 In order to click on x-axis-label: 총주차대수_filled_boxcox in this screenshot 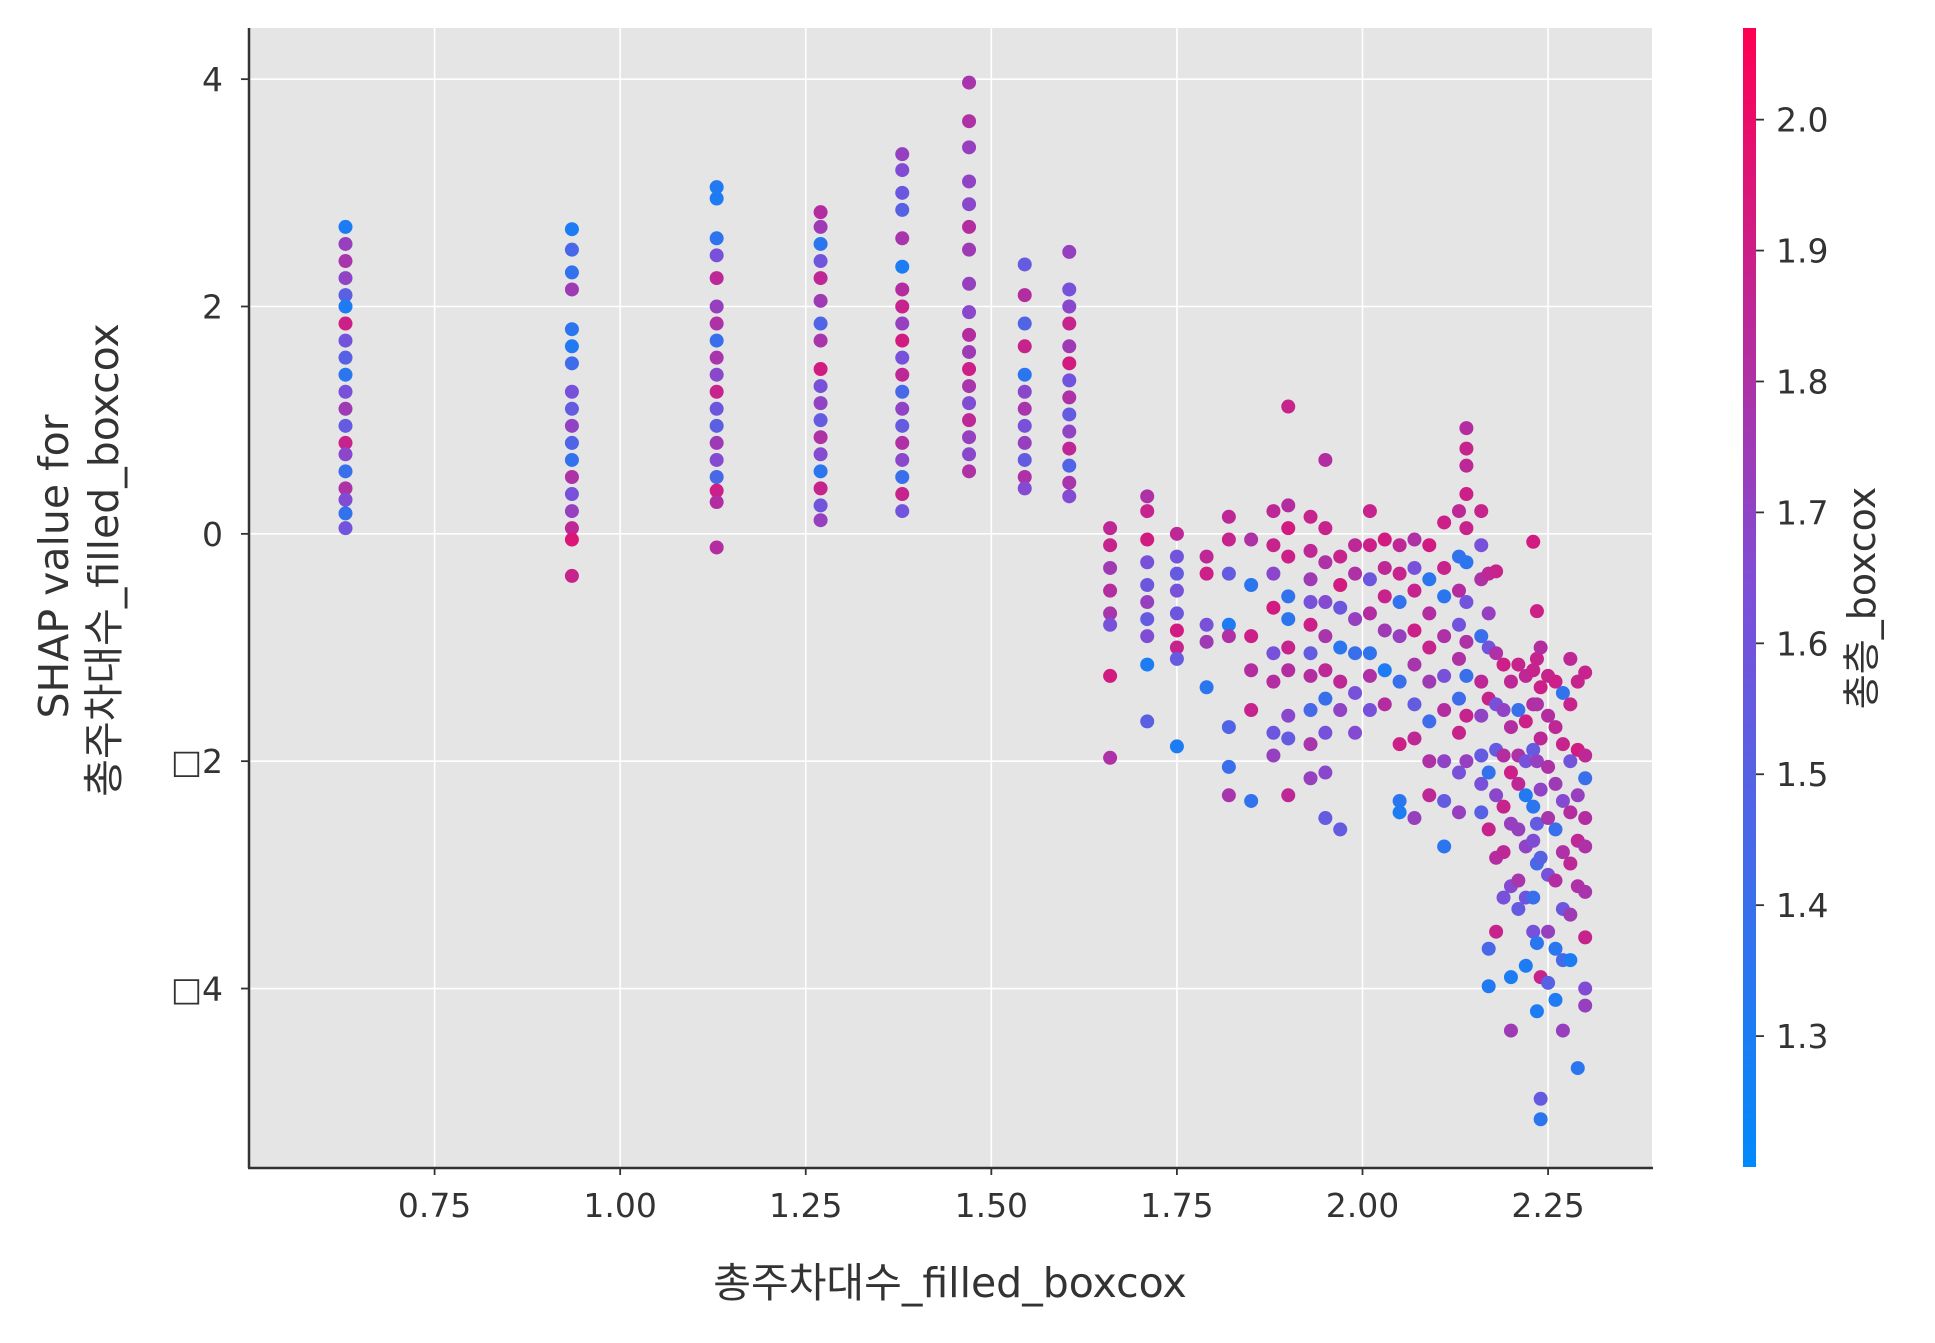, I will do `click(949, 1283)`.